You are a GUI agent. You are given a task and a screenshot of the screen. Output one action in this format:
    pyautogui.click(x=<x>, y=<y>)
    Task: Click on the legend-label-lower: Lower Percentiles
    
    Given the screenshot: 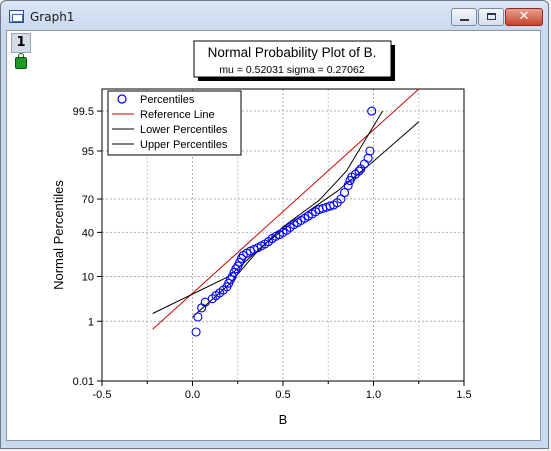 What is the action you would take?
    pyautogui.click(x=184, y=130)
    